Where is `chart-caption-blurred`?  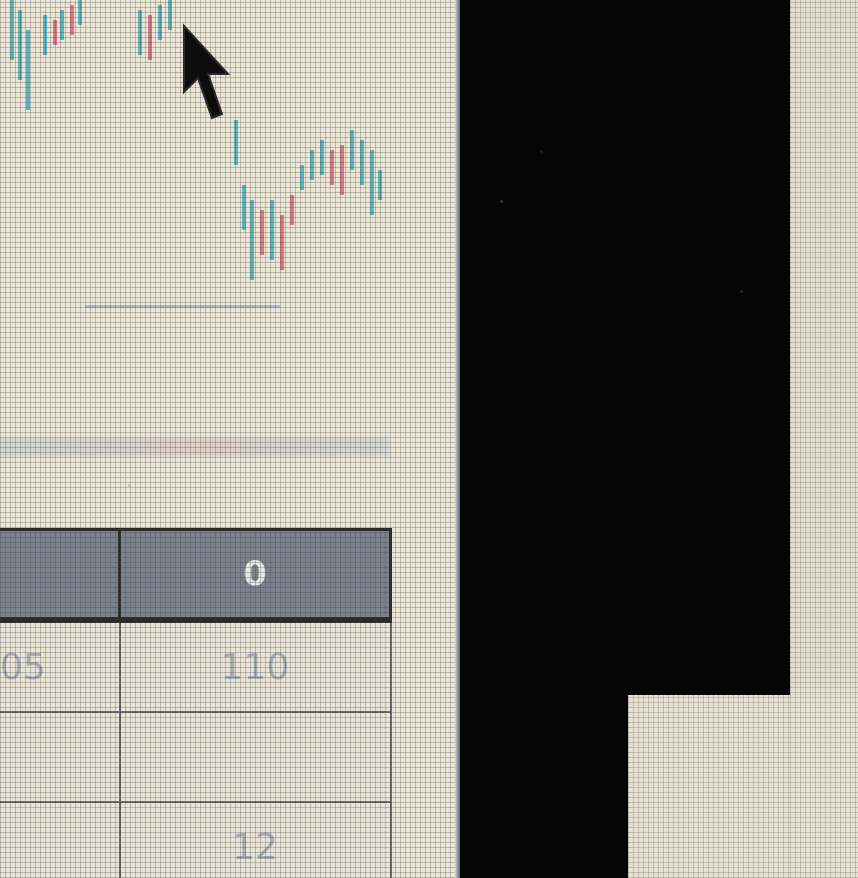 chart-caption-blurred is located at coordinates (195, 447).